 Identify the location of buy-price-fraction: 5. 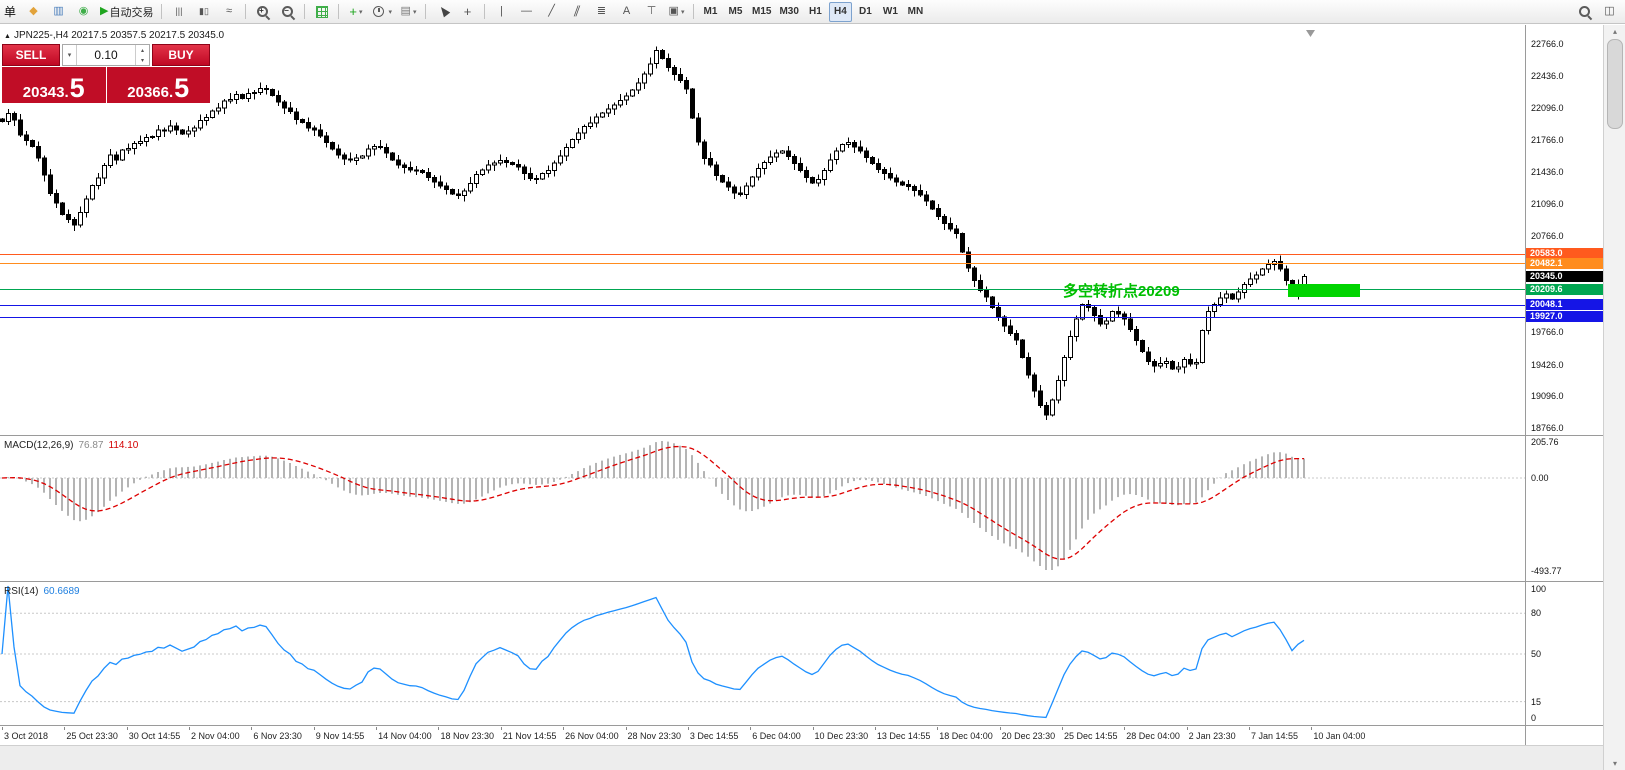
(182, 88).